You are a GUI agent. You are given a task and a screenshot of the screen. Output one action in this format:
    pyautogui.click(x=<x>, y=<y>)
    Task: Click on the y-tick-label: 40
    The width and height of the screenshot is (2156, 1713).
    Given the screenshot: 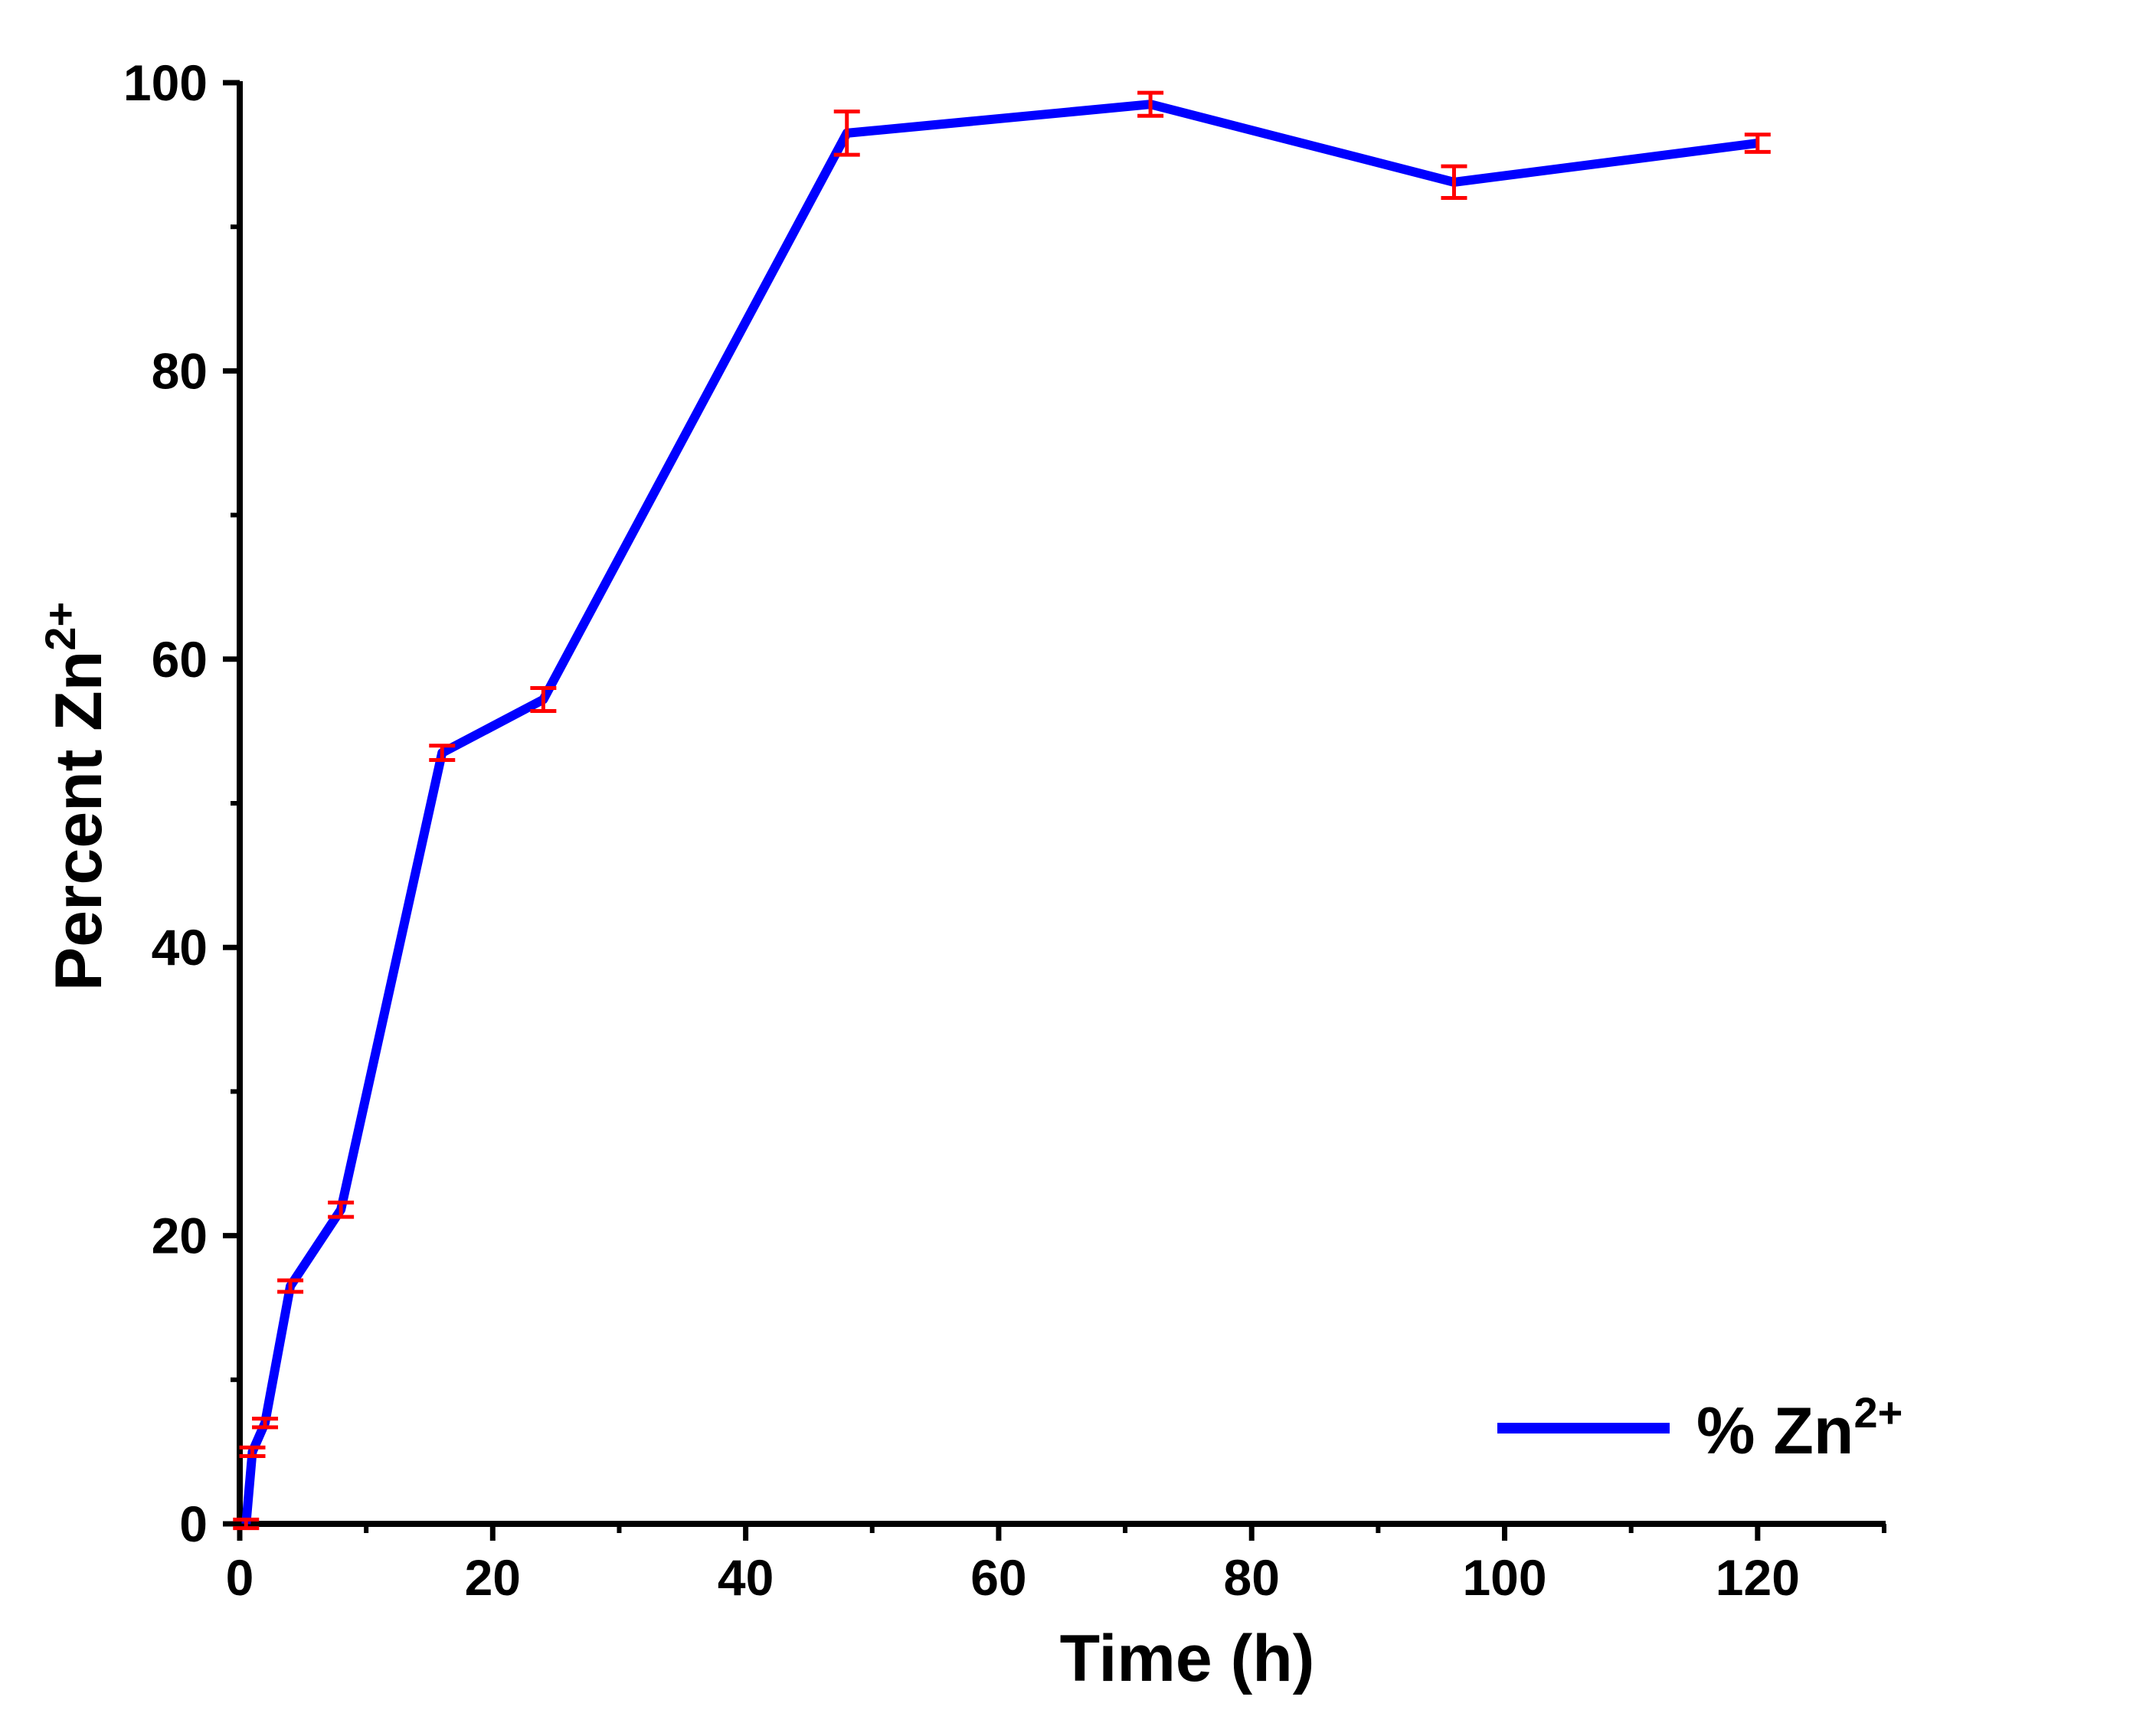 What is the action you would take?
    pyautogui.click(x=180, y=948)
    